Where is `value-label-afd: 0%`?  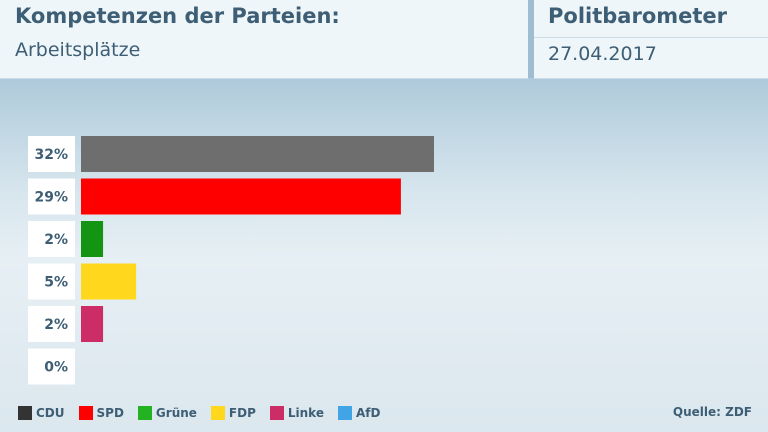
value-label-afd: 0% is located at coordinates (56, 368).